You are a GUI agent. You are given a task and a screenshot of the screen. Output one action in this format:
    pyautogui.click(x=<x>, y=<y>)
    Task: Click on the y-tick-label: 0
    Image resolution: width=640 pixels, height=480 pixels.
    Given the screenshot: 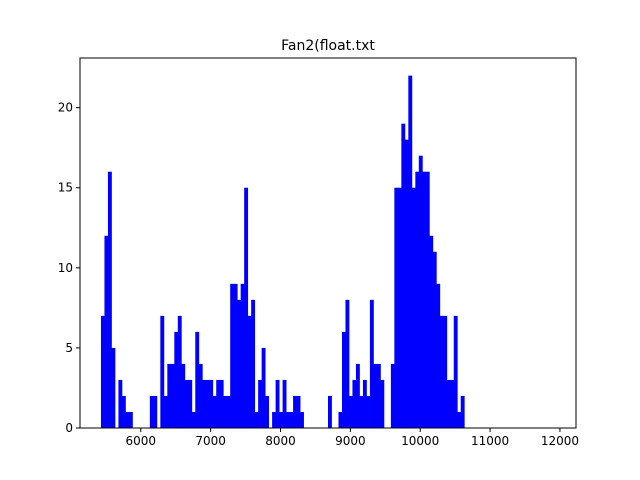 What is the action you would take?
    pyautogui.click(x=69, y=428)
    